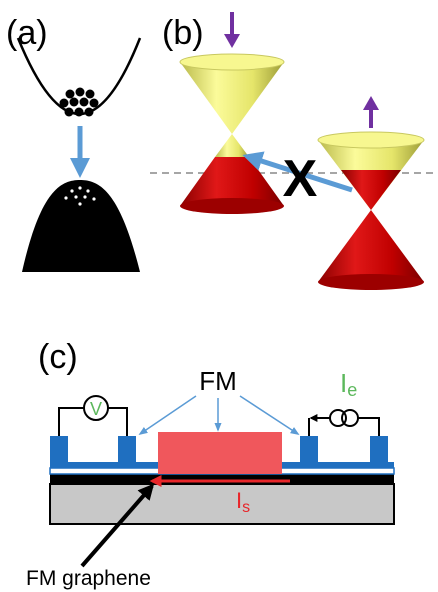 This screenshot has width=438, height=592. What do you see at coordinates (118, 421) in the screenshot?
I see `voltmeter-wire-right` at bounding box center [118, 421].